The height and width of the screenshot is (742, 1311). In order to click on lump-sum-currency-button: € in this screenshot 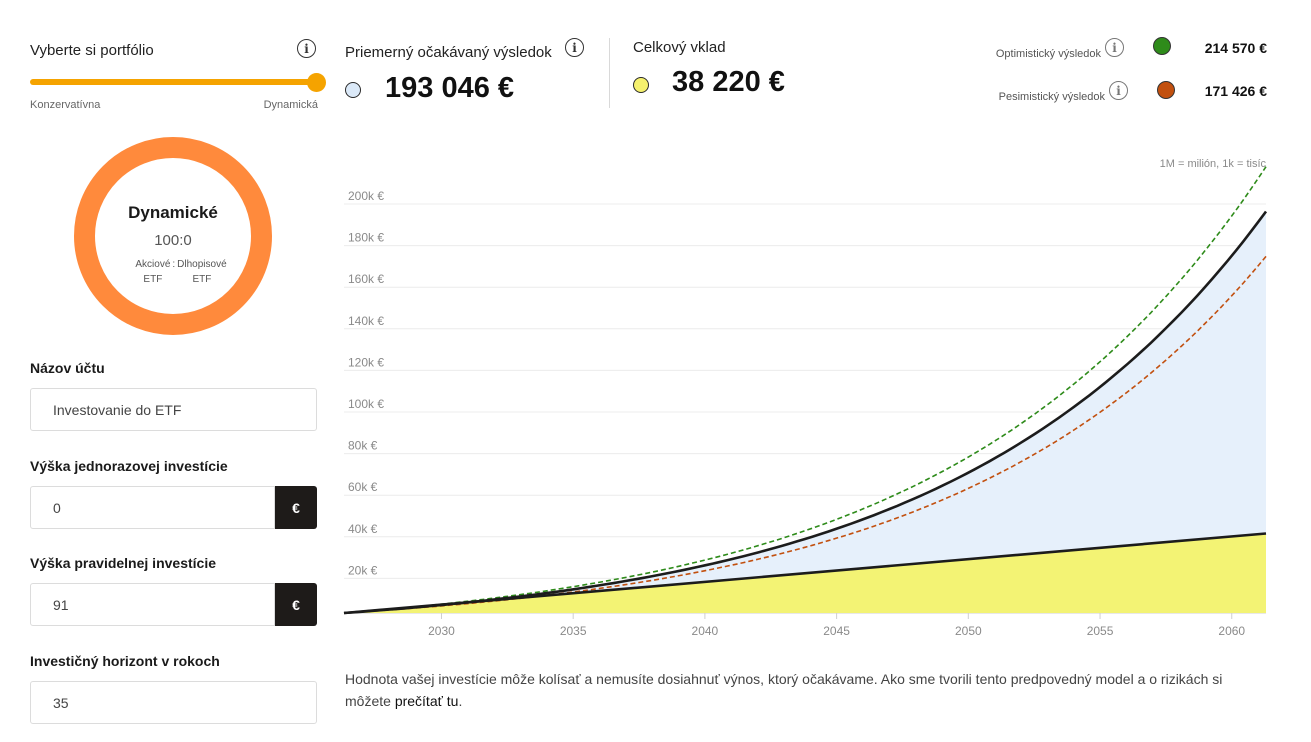, I will do `click(296, 507)`.